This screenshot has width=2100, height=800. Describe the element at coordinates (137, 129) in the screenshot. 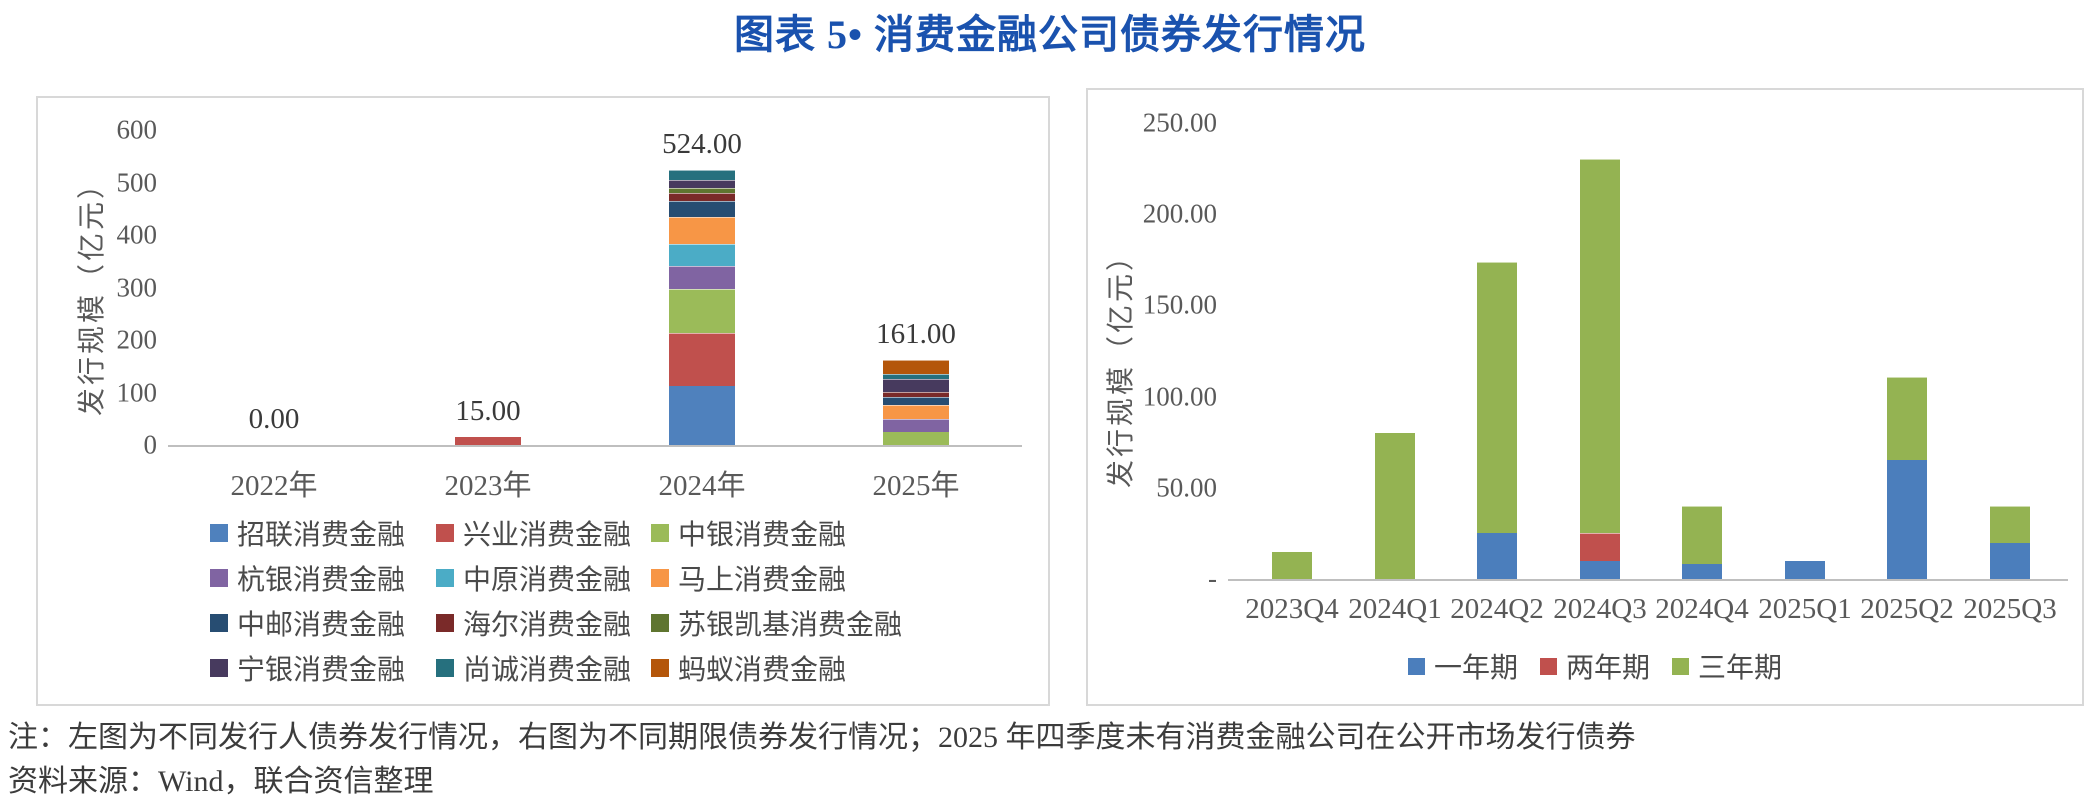

I see `y-tick-label: 600` at that location.